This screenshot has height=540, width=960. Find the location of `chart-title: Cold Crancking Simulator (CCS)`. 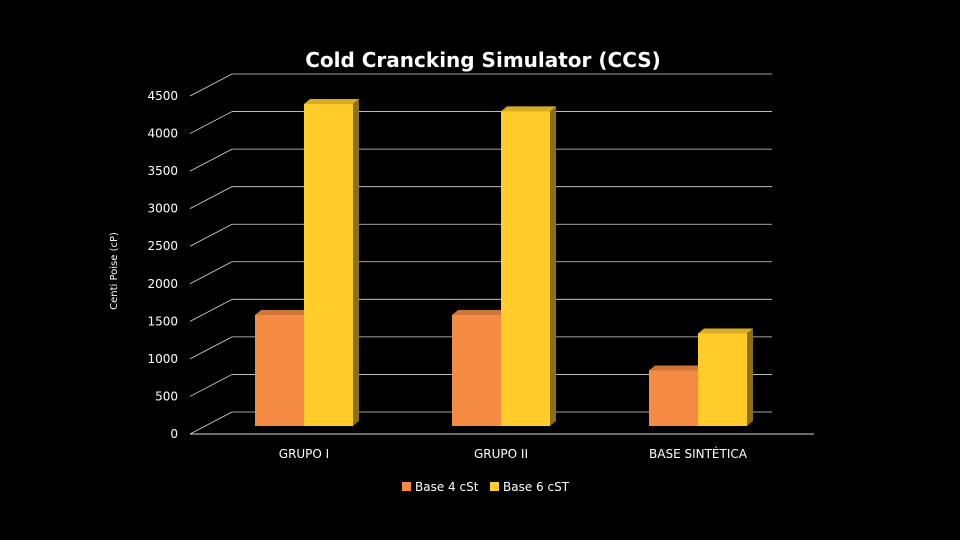

chart-title: Cold Crancking Simulator (CCS) is located at coordinates (483, 60).